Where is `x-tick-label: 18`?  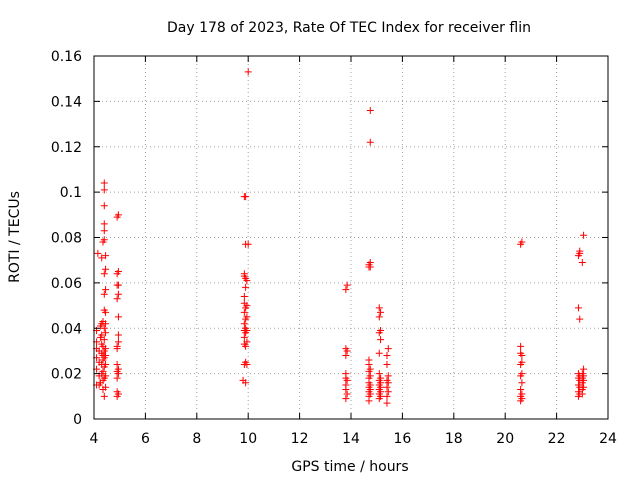 x-tick-label: 18 is located at coordinates (454, 439).